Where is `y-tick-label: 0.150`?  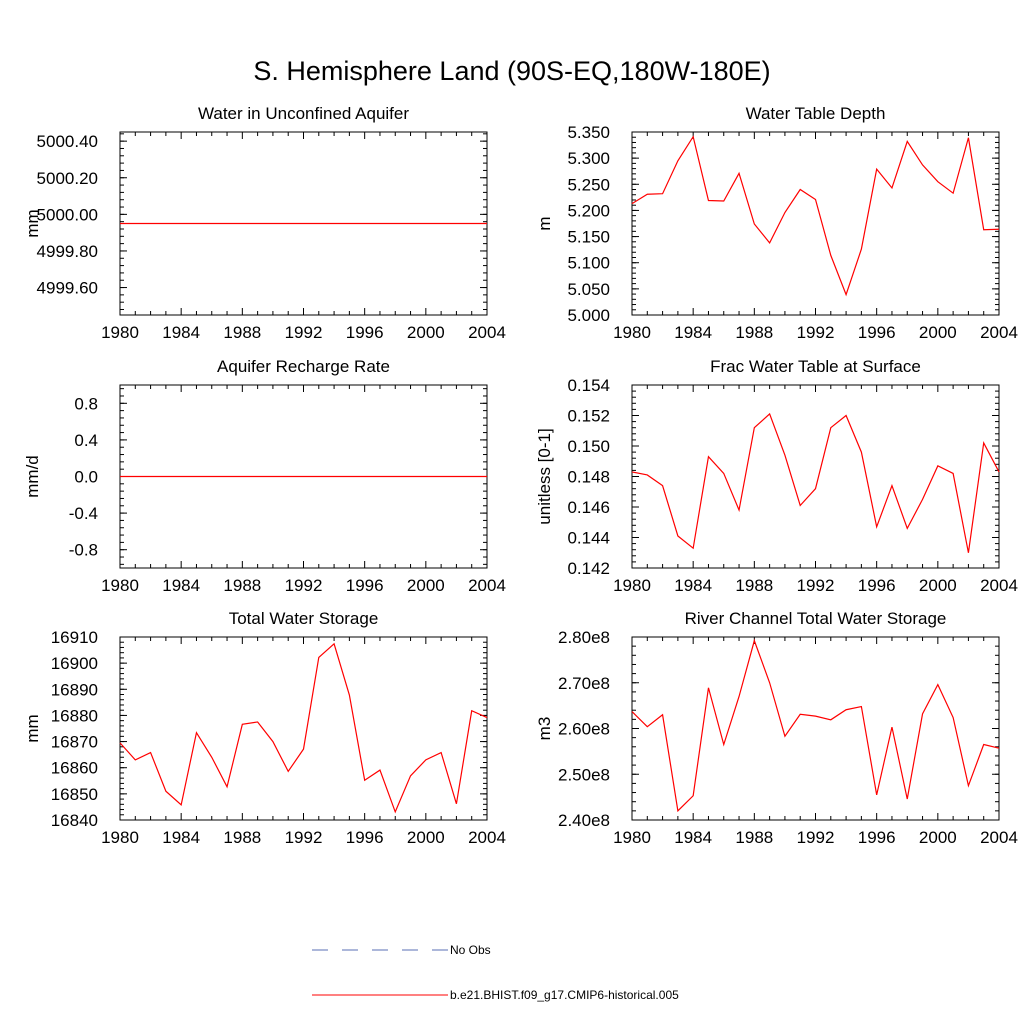 y-tick-label: 0.150 is located at coordinates (588, 446).